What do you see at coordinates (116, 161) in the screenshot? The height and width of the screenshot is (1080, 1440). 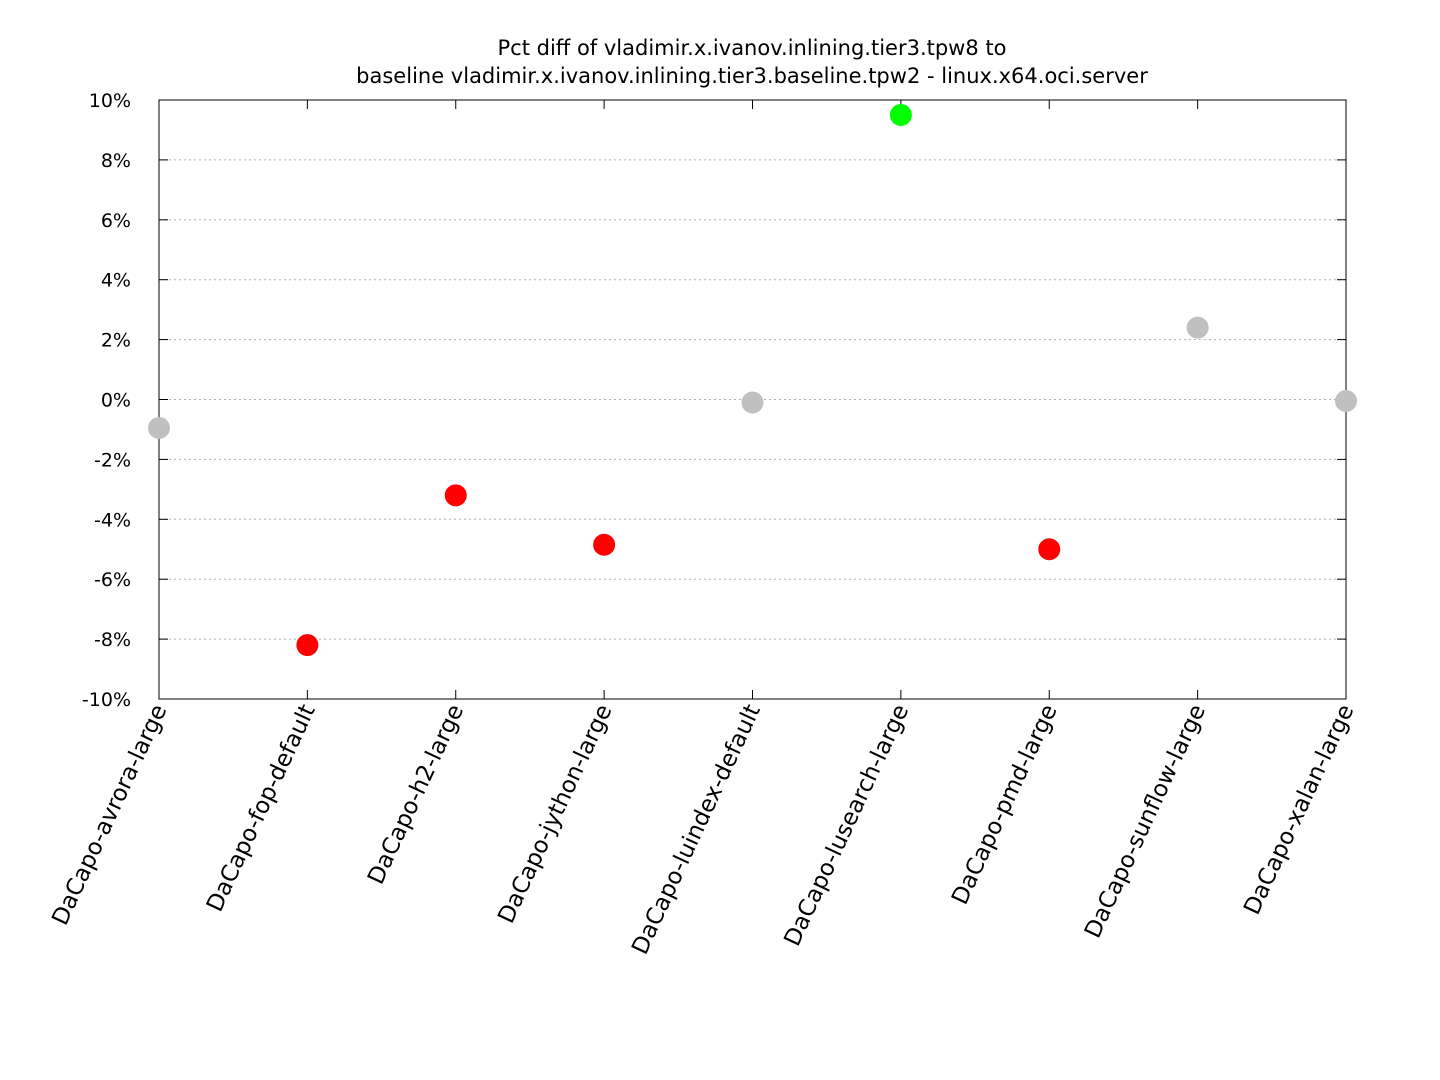 I see `y-tick-label: 8%` at bounding box center [116, 161].